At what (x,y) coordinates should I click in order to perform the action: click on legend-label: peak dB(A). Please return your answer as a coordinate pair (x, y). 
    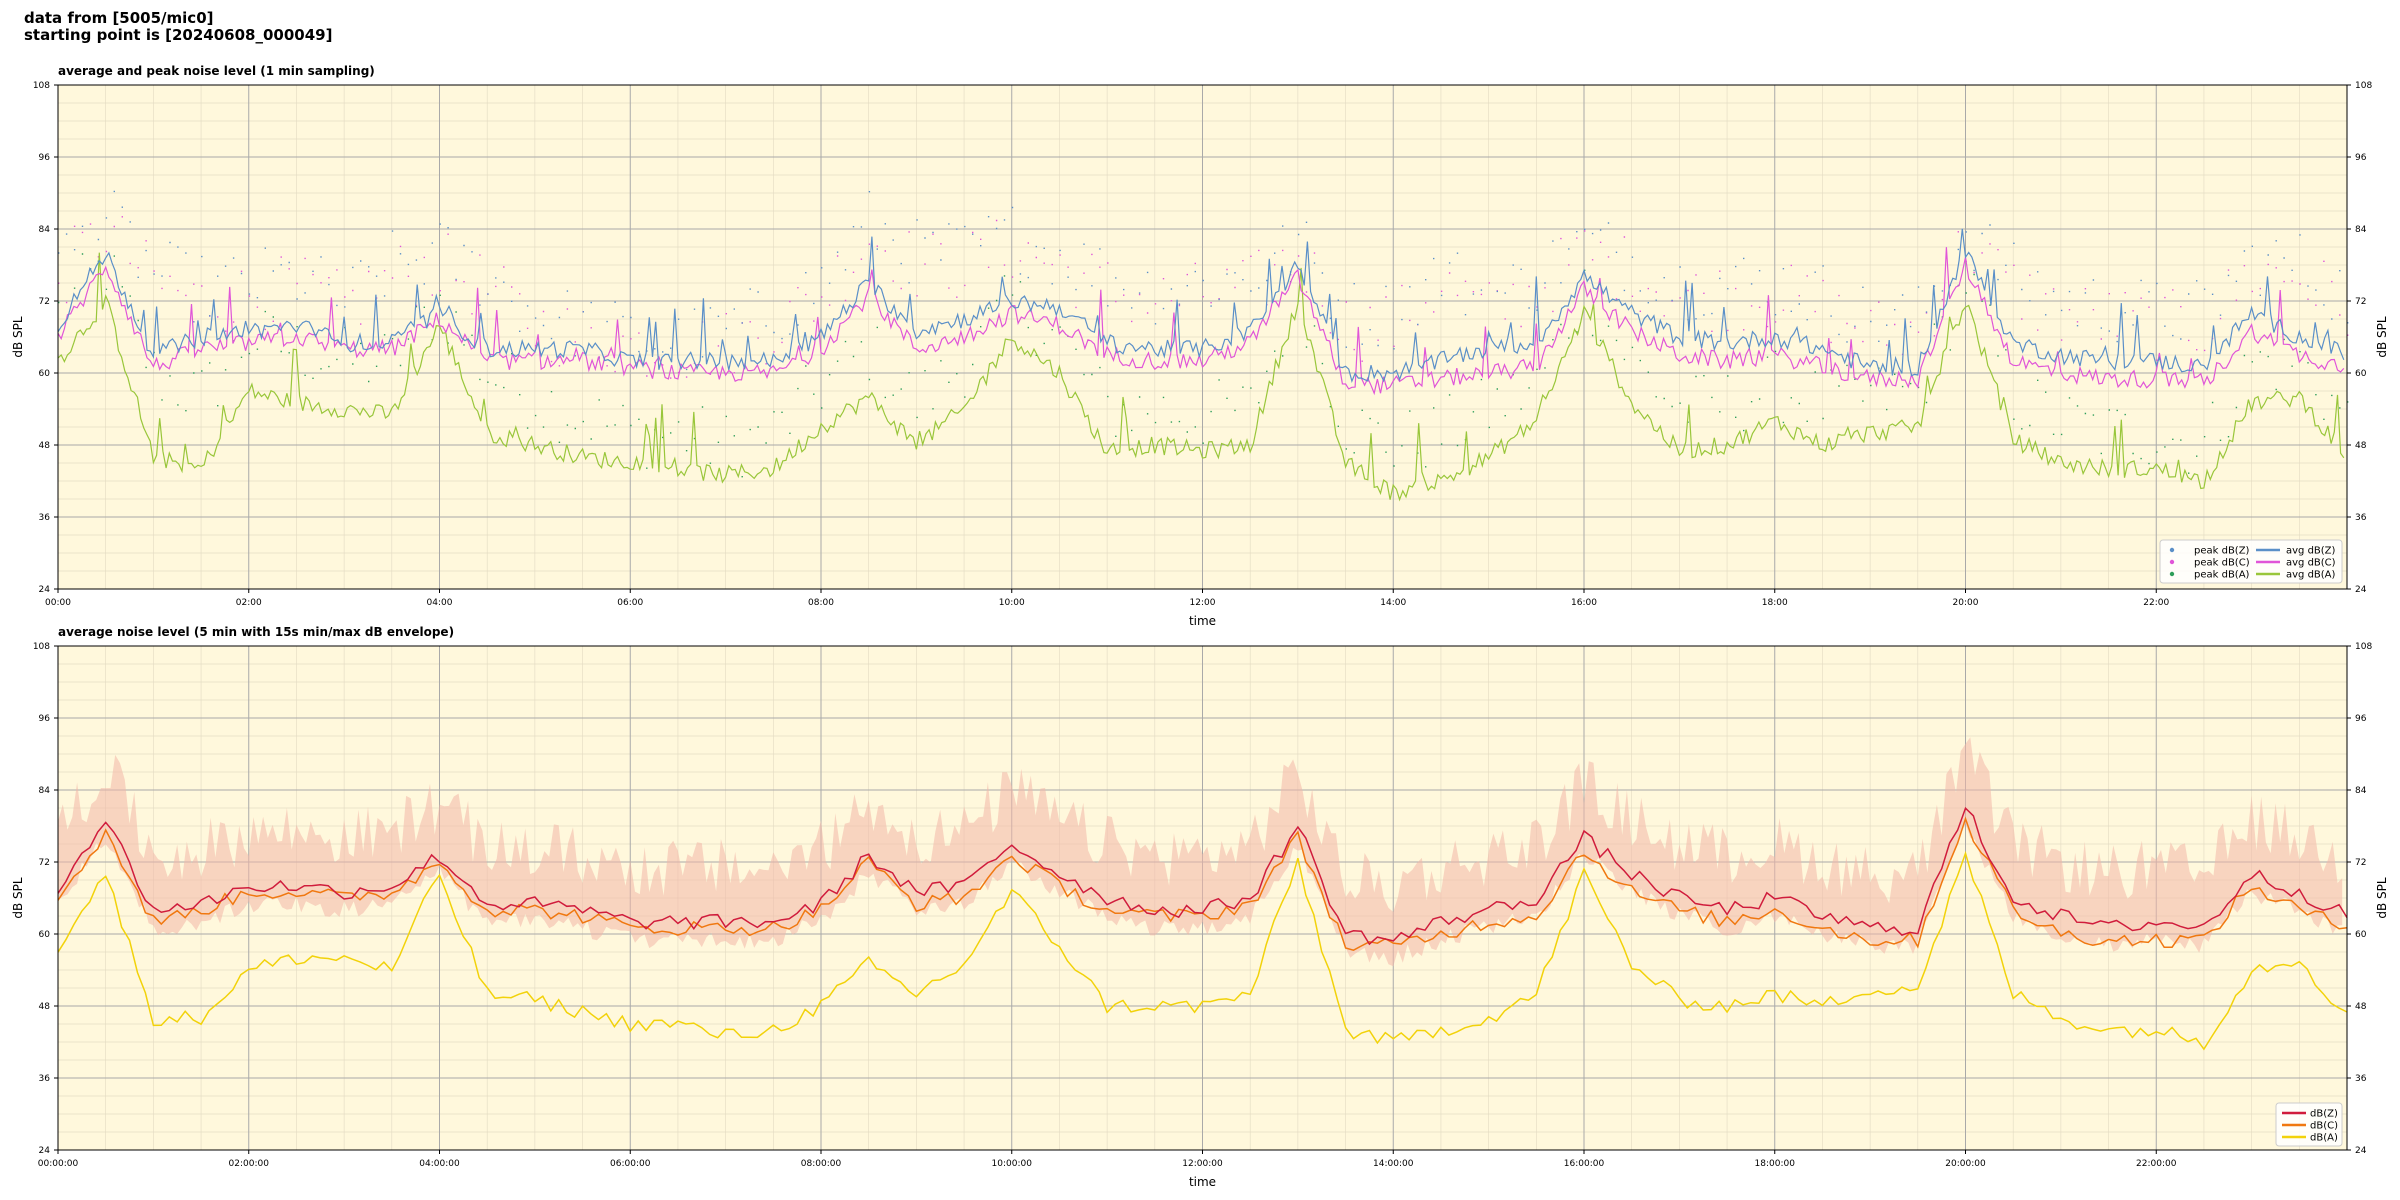
    Looking at the image, I should click on (2222, 575).